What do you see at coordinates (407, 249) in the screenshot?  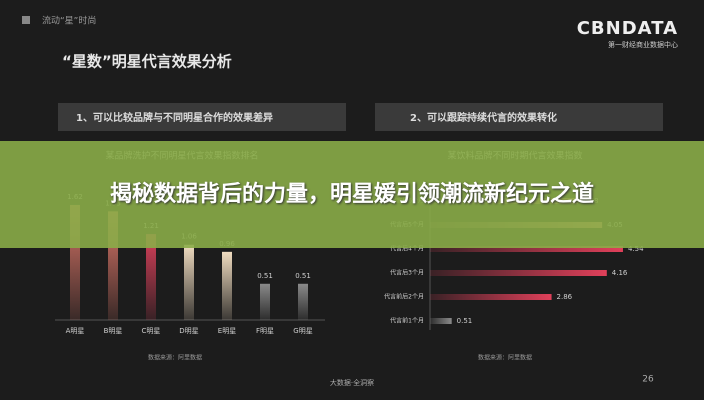 I see `y-tick-label: 代言后4个月` at bounding box center [407, 249].